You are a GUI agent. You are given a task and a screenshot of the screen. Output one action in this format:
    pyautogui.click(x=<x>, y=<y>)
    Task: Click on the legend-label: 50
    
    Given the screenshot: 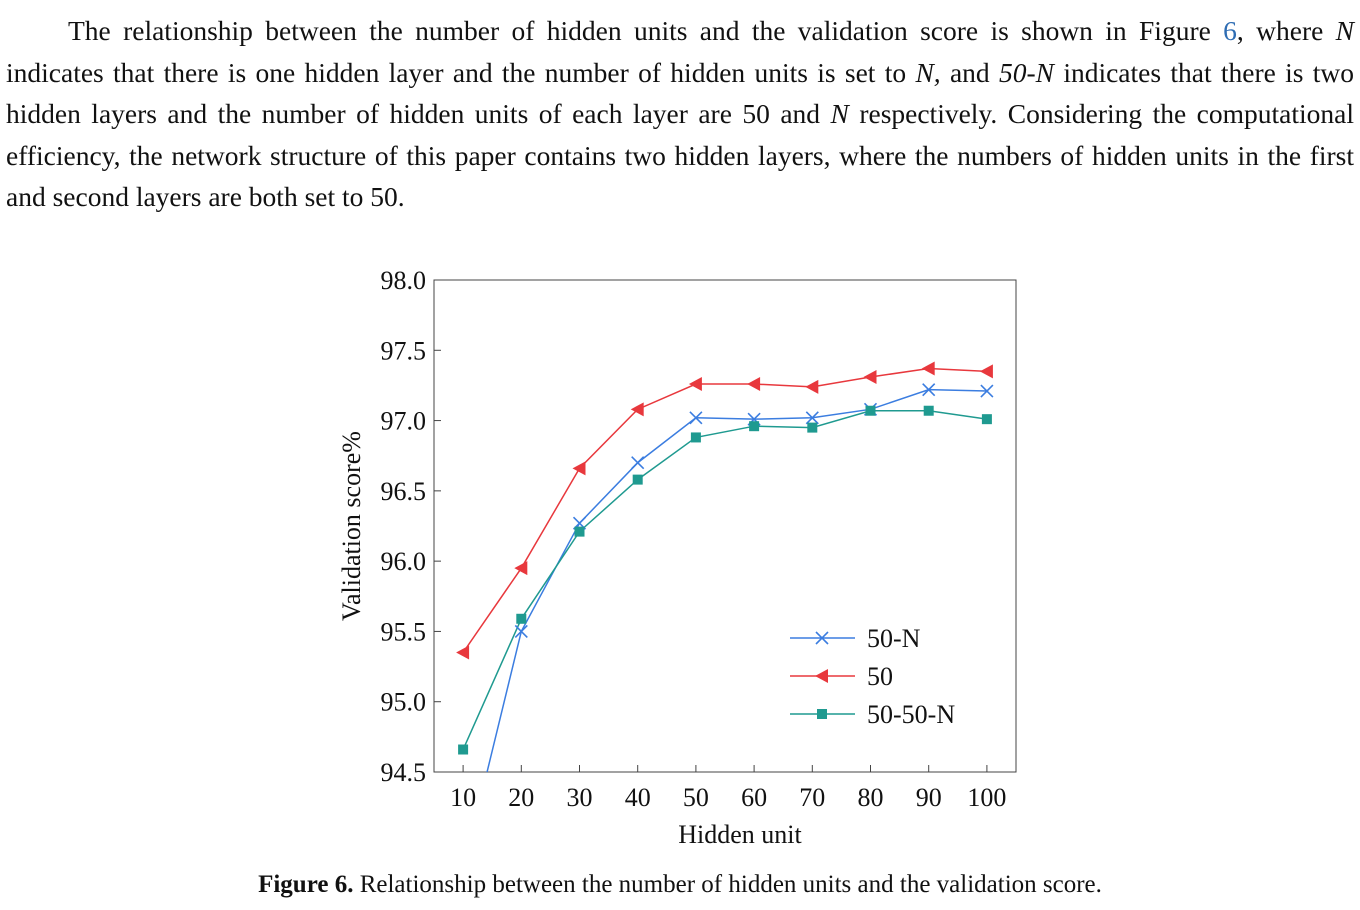 What is the action you would take?
    pyautogui.click(x=880, y=676)
    